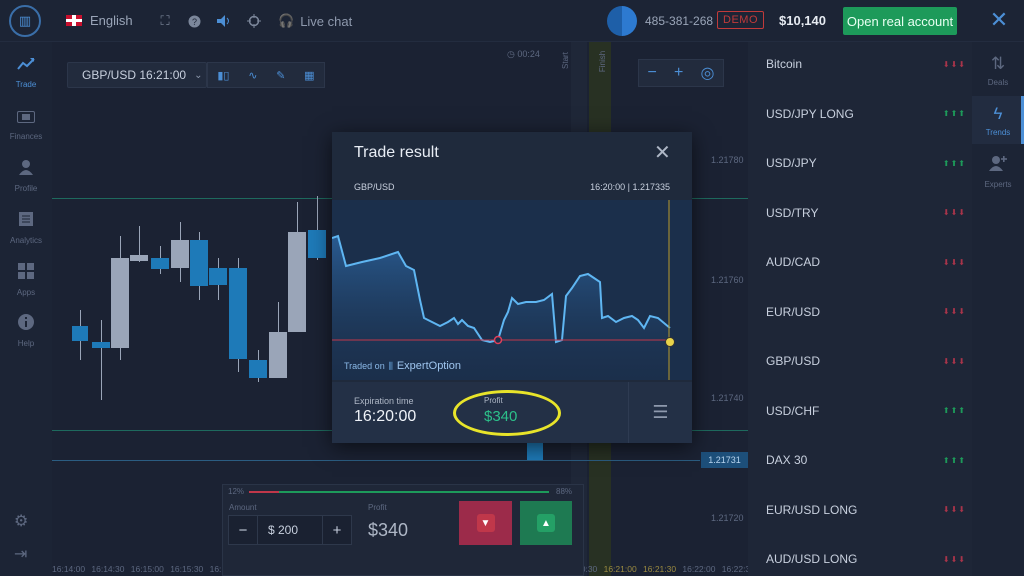  Describe the element at coordinates (866, 460) in the screenshot. I see `trend-item: DAX 30 ⬆⬆⬆` at that location.